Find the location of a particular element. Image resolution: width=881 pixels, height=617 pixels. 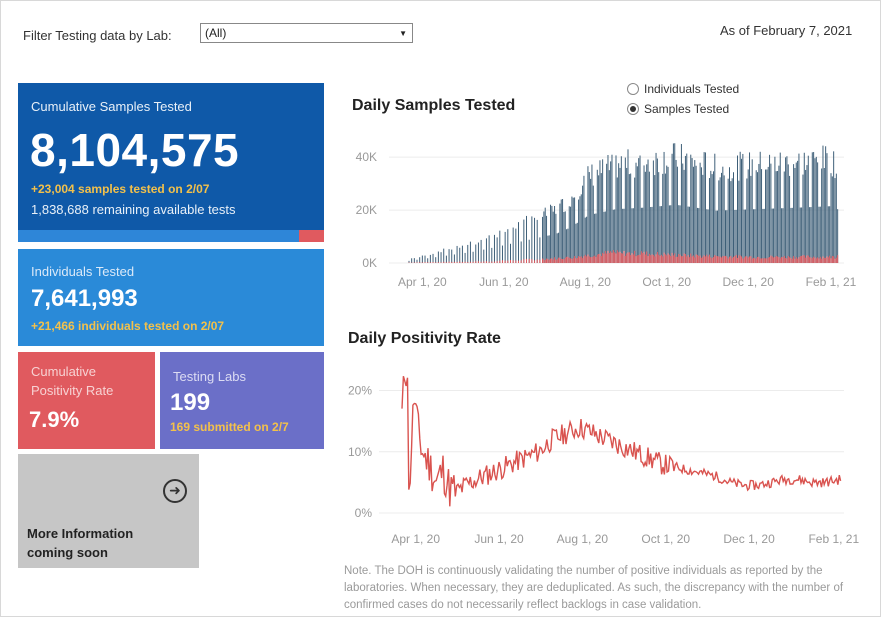

y-tick-label: 0% is located at coordinates (364, 513).